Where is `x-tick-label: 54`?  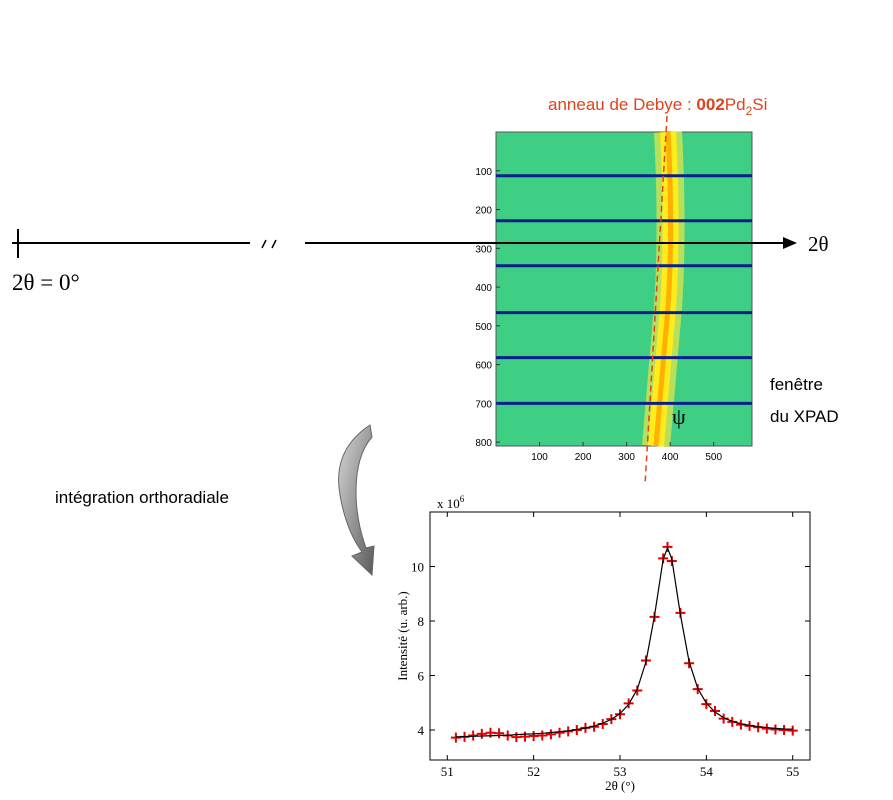
x-tick-label: 54 is located at coordinates (707, 771).